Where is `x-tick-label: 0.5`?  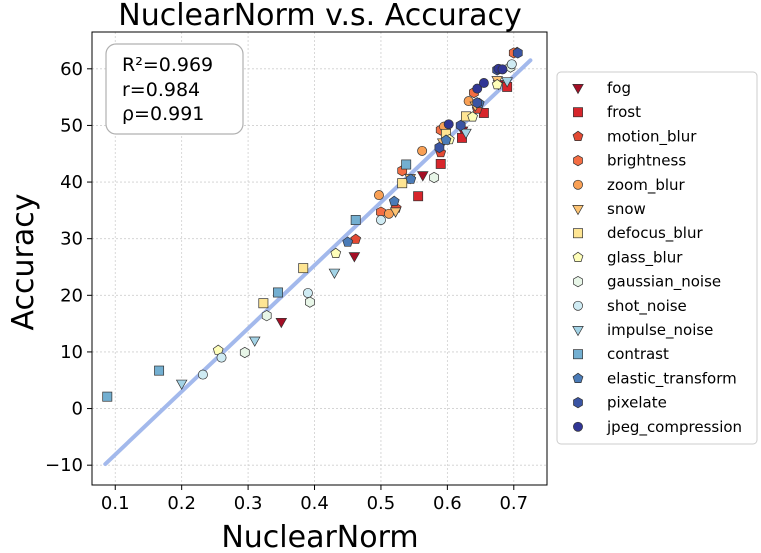
x-tick-label: 0.5 is located at coordinates (381, 503).